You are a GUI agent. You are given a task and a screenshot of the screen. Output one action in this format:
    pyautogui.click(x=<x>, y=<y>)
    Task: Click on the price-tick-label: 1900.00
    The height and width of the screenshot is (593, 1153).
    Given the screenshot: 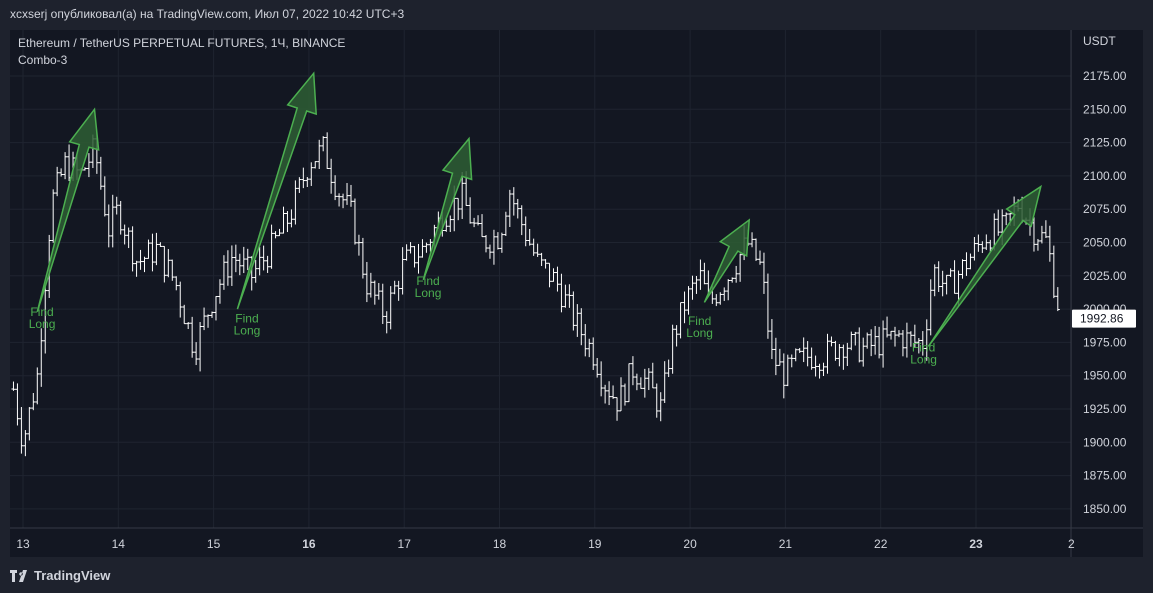 What is the action you would take?
    pyautogui.click(x=1105, y=442)
    